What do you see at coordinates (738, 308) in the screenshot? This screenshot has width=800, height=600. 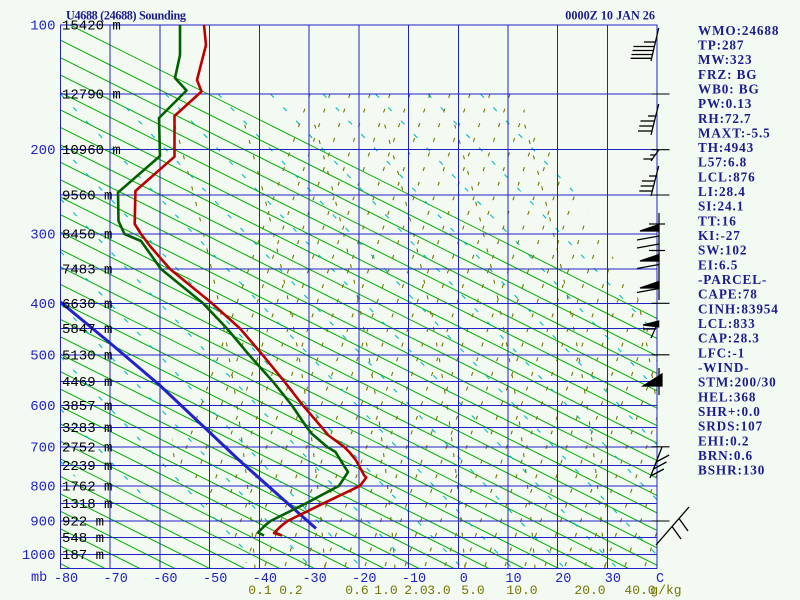 I see `svg-text: CINH:83954` at bounding box center [738, 308].